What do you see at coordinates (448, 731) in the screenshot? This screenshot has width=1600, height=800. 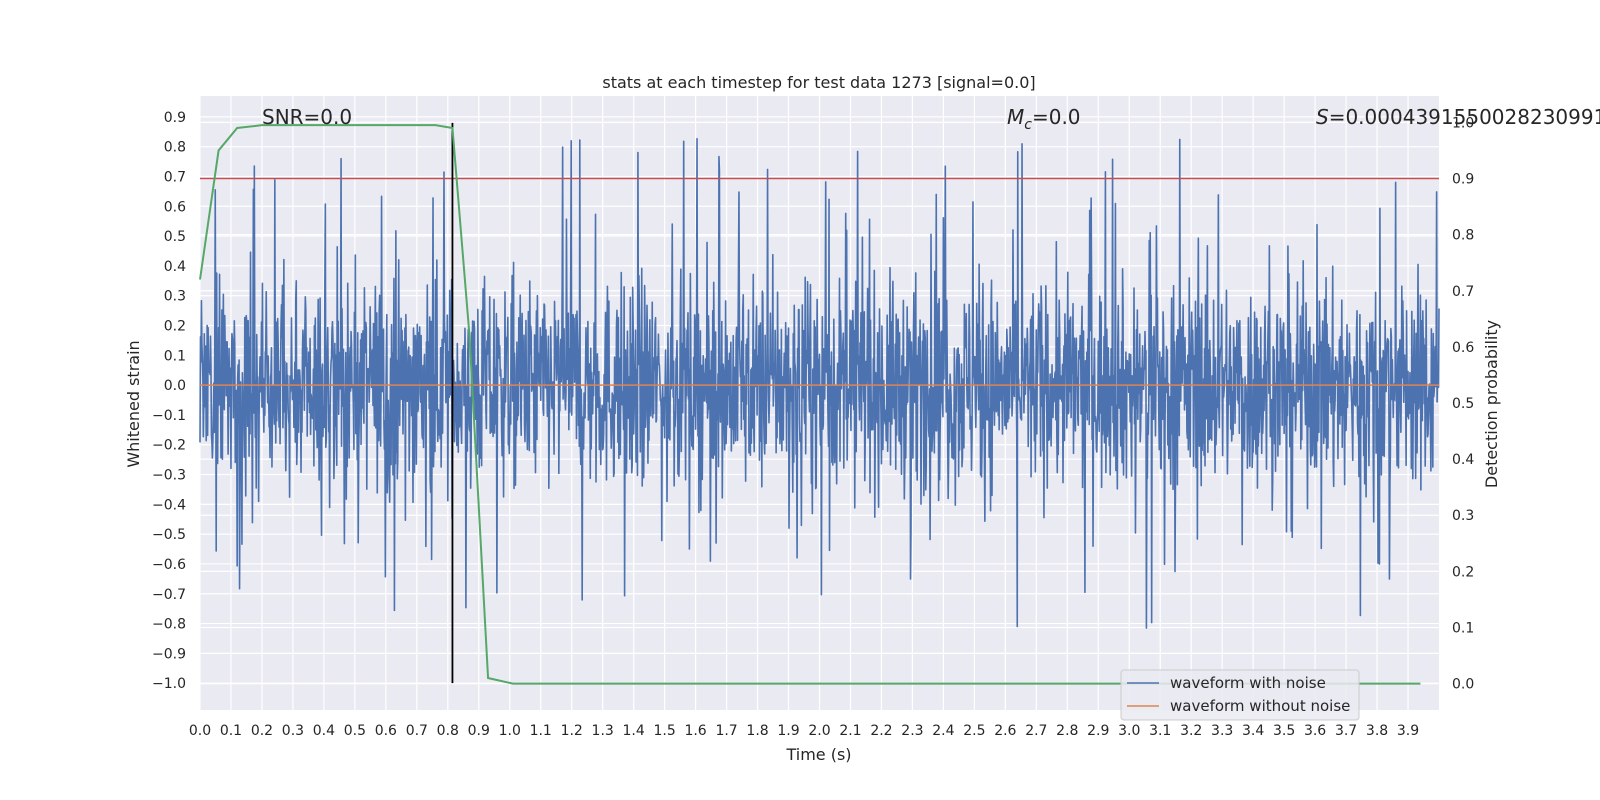 I see `x-tick-label: 0.8` at bounding box center [448, 731].